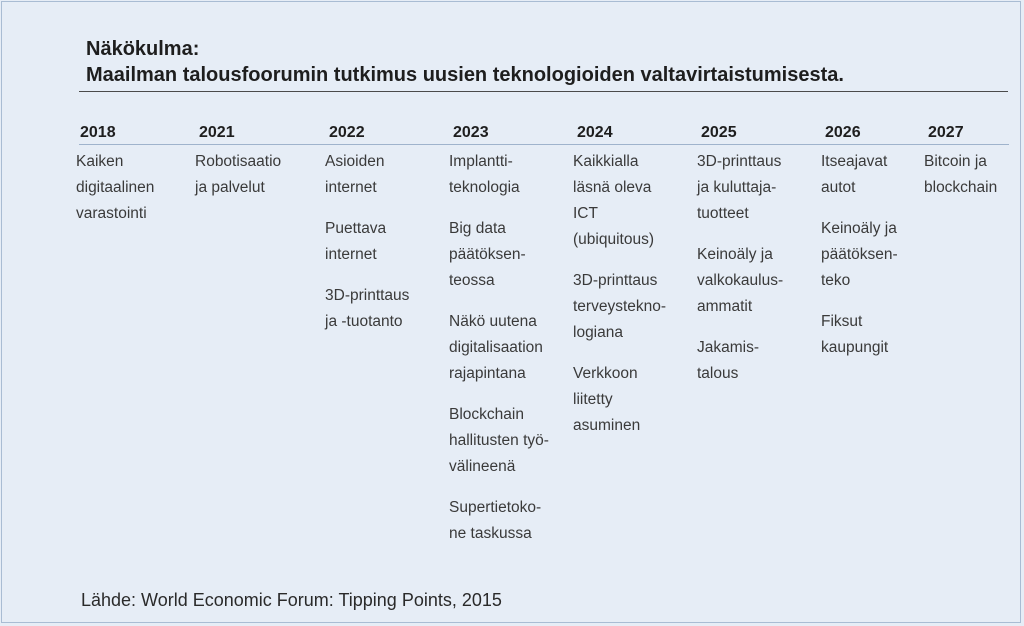  Describe the element at coordinates (739, 187) in the screenshot. I see `technology-item: 3D-printtaus ja kuluttaja- tuotteet` at that location.